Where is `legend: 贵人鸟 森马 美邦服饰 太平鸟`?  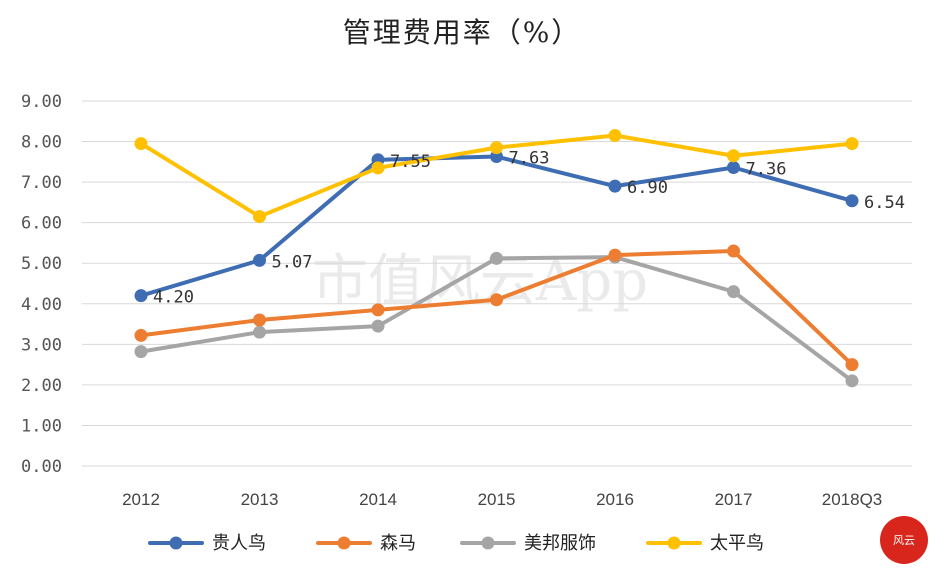
legend: 贵人鸟 森马 美邦服饰 太平鸟 is located at coordinates (456, 543).